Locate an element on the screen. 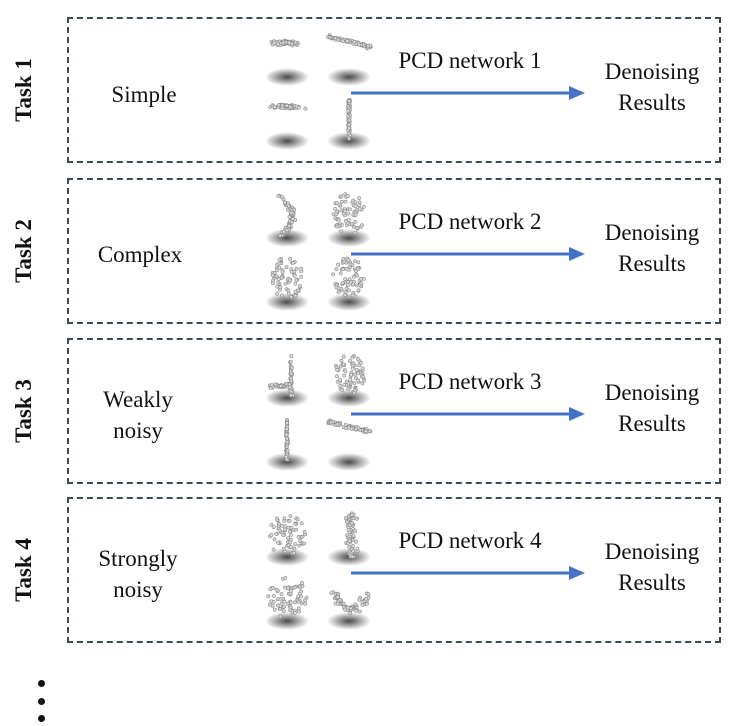 The image size is (734, 726). task-type-label: Complex is located at coordinates (140, 254).